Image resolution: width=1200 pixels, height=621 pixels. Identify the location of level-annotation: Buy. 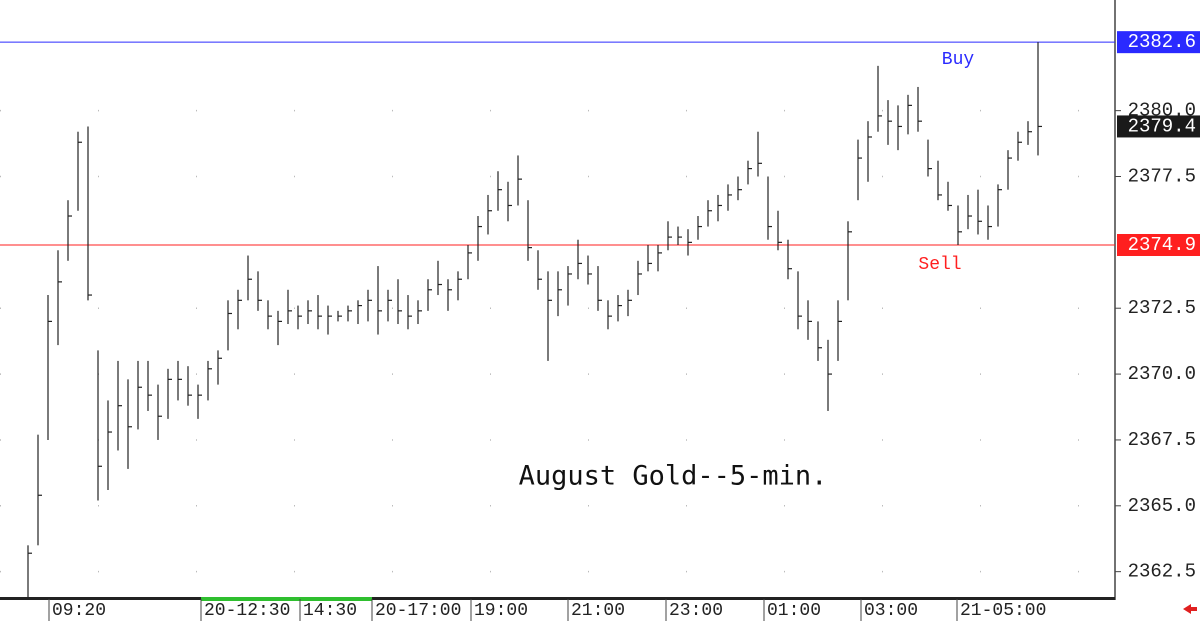
(958, 60).